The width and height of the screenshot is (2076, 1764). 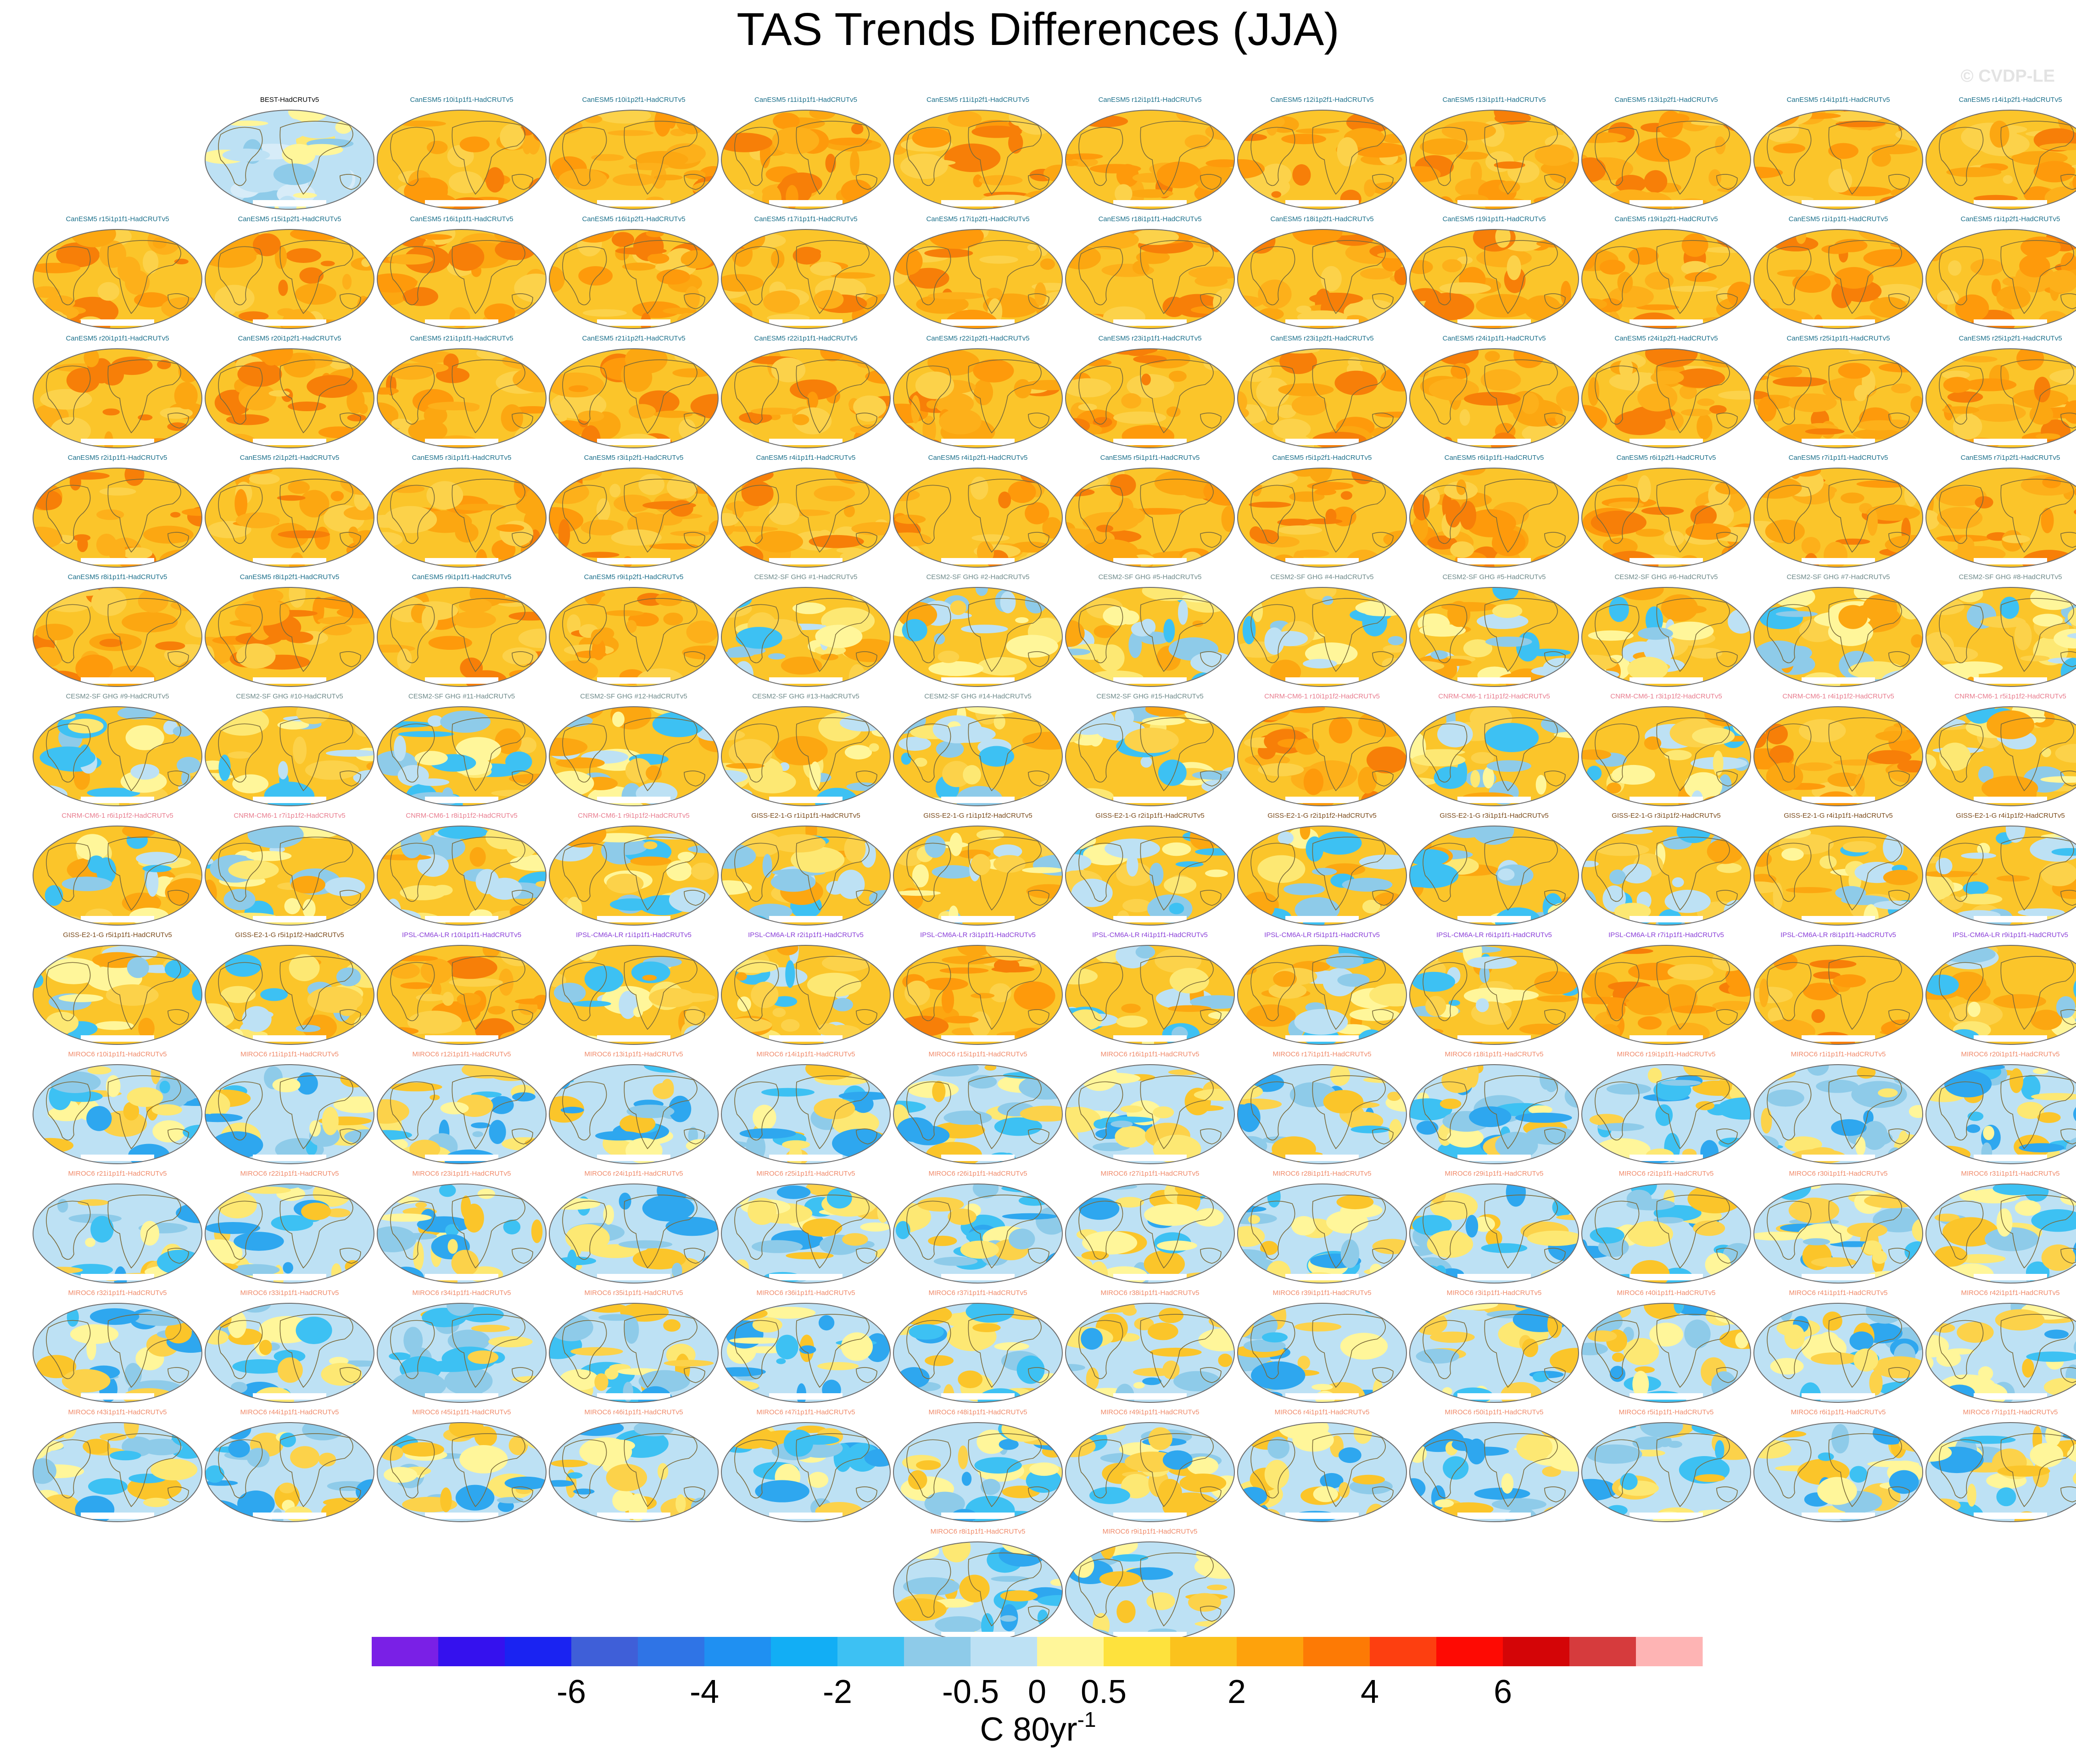 What do you see at coordinates (1838, 1412) in the screenshot?
I see `panel-title: MIROC6 r6i1p1f1-HadCRUTv5` at bounding box center [1838, 1412].